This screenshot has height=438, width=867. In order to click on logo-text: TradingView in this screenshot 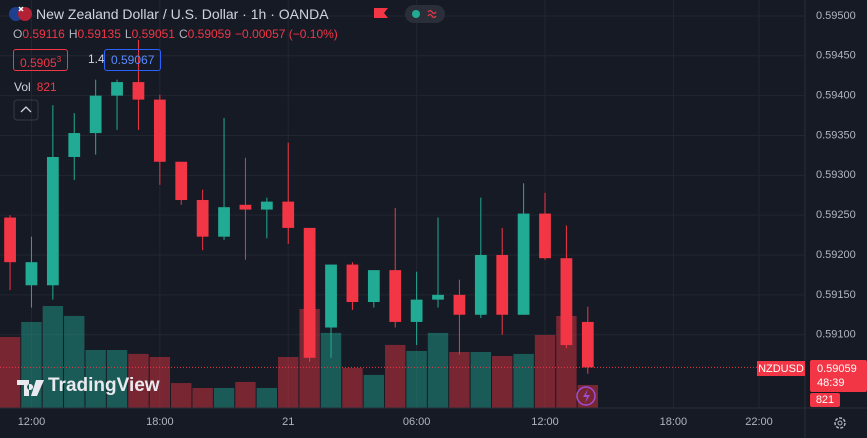, I will do `click(104, 385)`.